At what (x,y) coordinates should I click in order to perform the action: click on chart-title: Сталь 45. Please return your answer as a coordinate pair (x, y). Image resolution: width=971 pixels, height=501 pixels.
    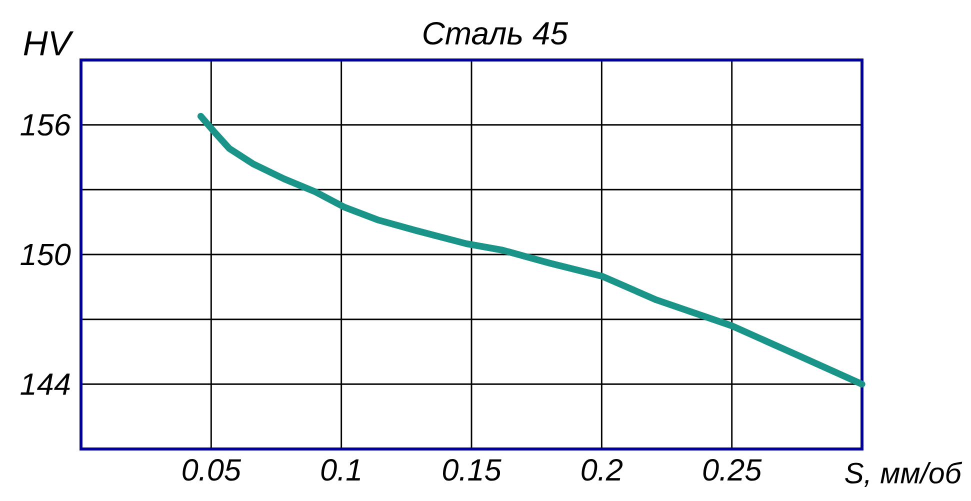
    Looking at the image, I should click on (496, 33).